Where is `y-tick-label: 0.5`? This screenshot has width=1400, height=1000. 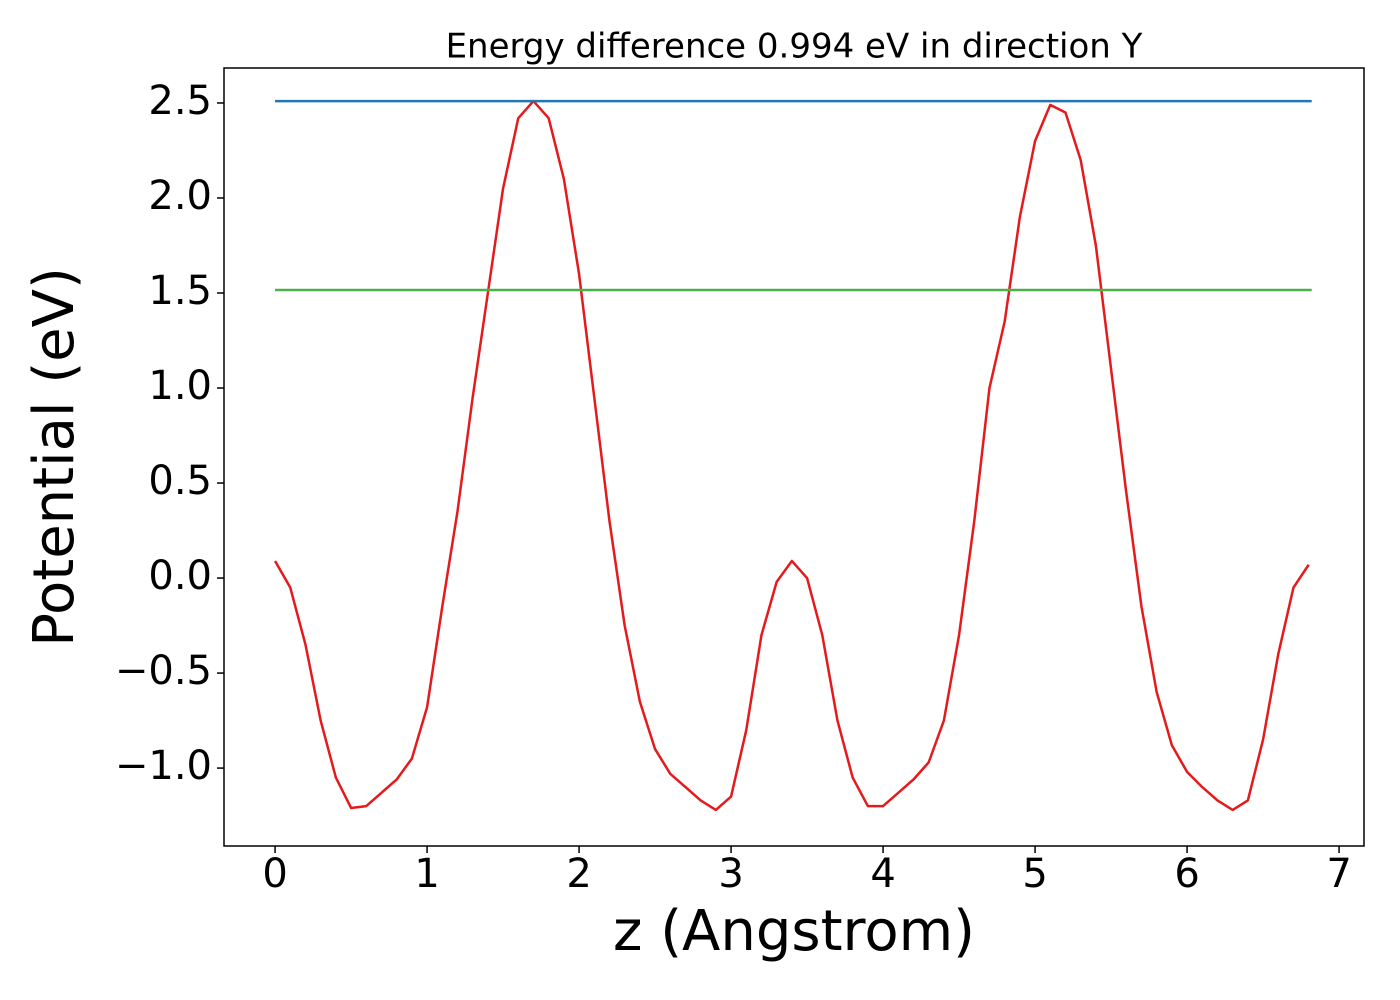 y-tick-label: 0.5 is located at coordinates (180, 481).